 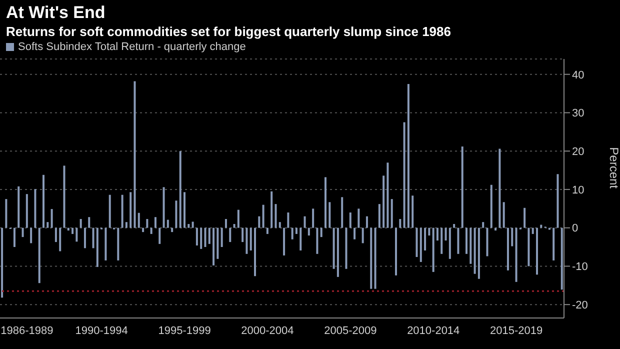 What do you see at coordinates (184, 330) in the screenshot?
I see `x-tick-label: 1995-1999` at bounding box center [184, 330].